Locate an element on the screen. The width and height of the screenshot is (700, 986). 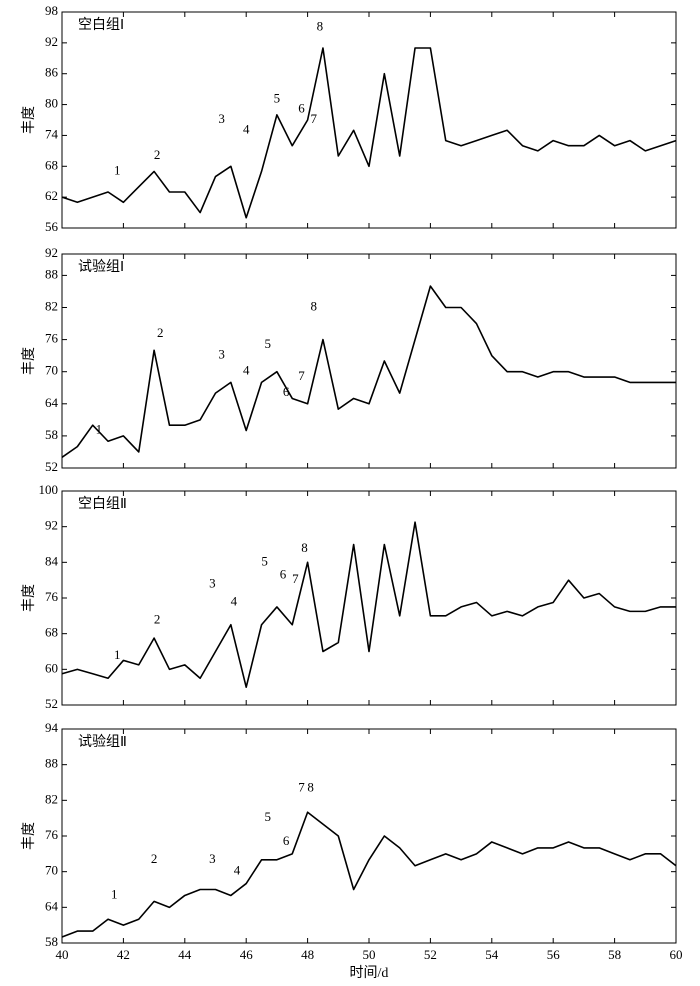
x-tick-label: 44 is located at coordinates (185, 954).